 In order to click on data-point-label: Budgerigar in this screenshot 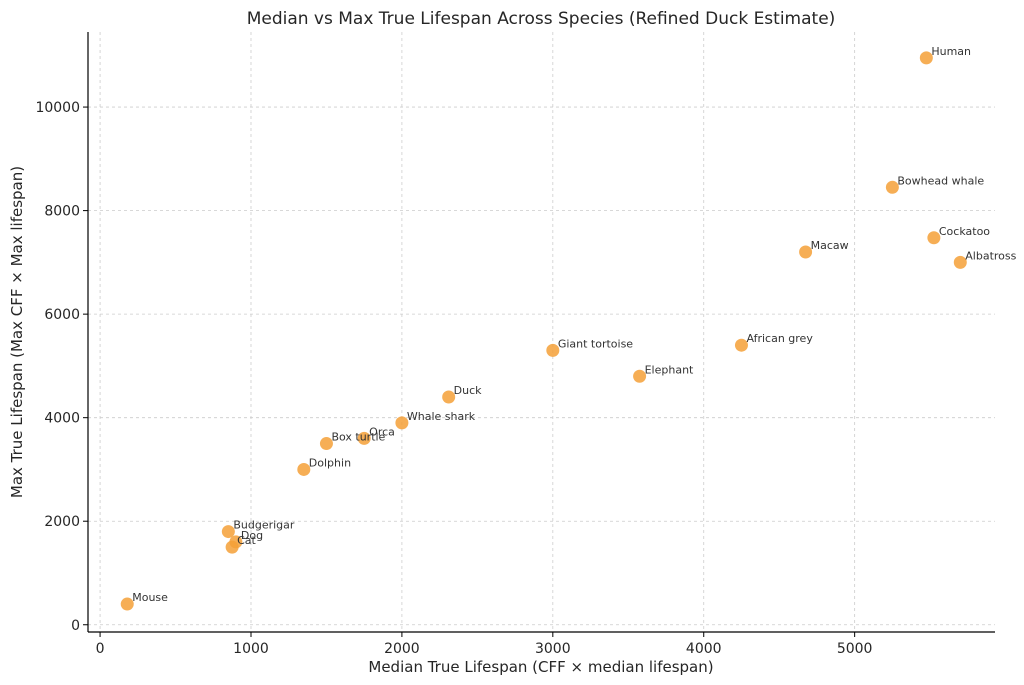, I will do `click(264, 525)`.